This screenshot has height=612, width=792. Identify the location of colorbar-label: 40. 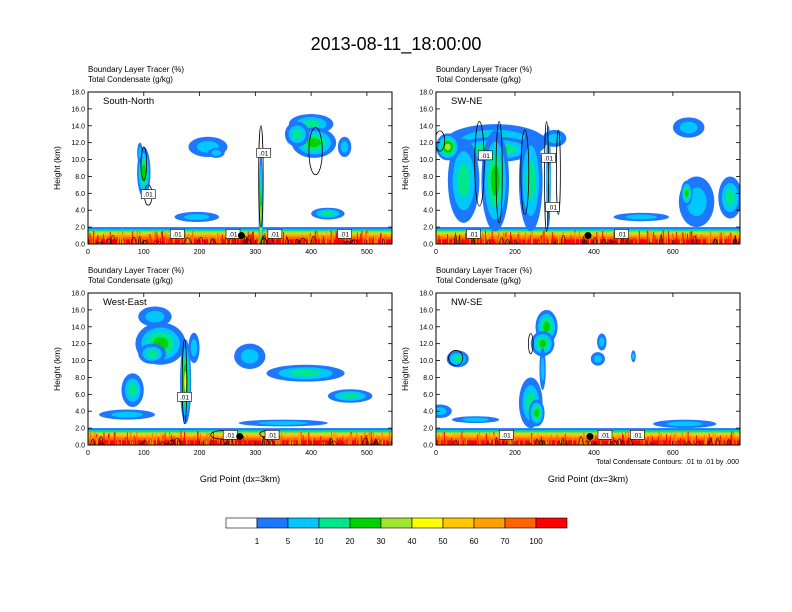
(412, 541).